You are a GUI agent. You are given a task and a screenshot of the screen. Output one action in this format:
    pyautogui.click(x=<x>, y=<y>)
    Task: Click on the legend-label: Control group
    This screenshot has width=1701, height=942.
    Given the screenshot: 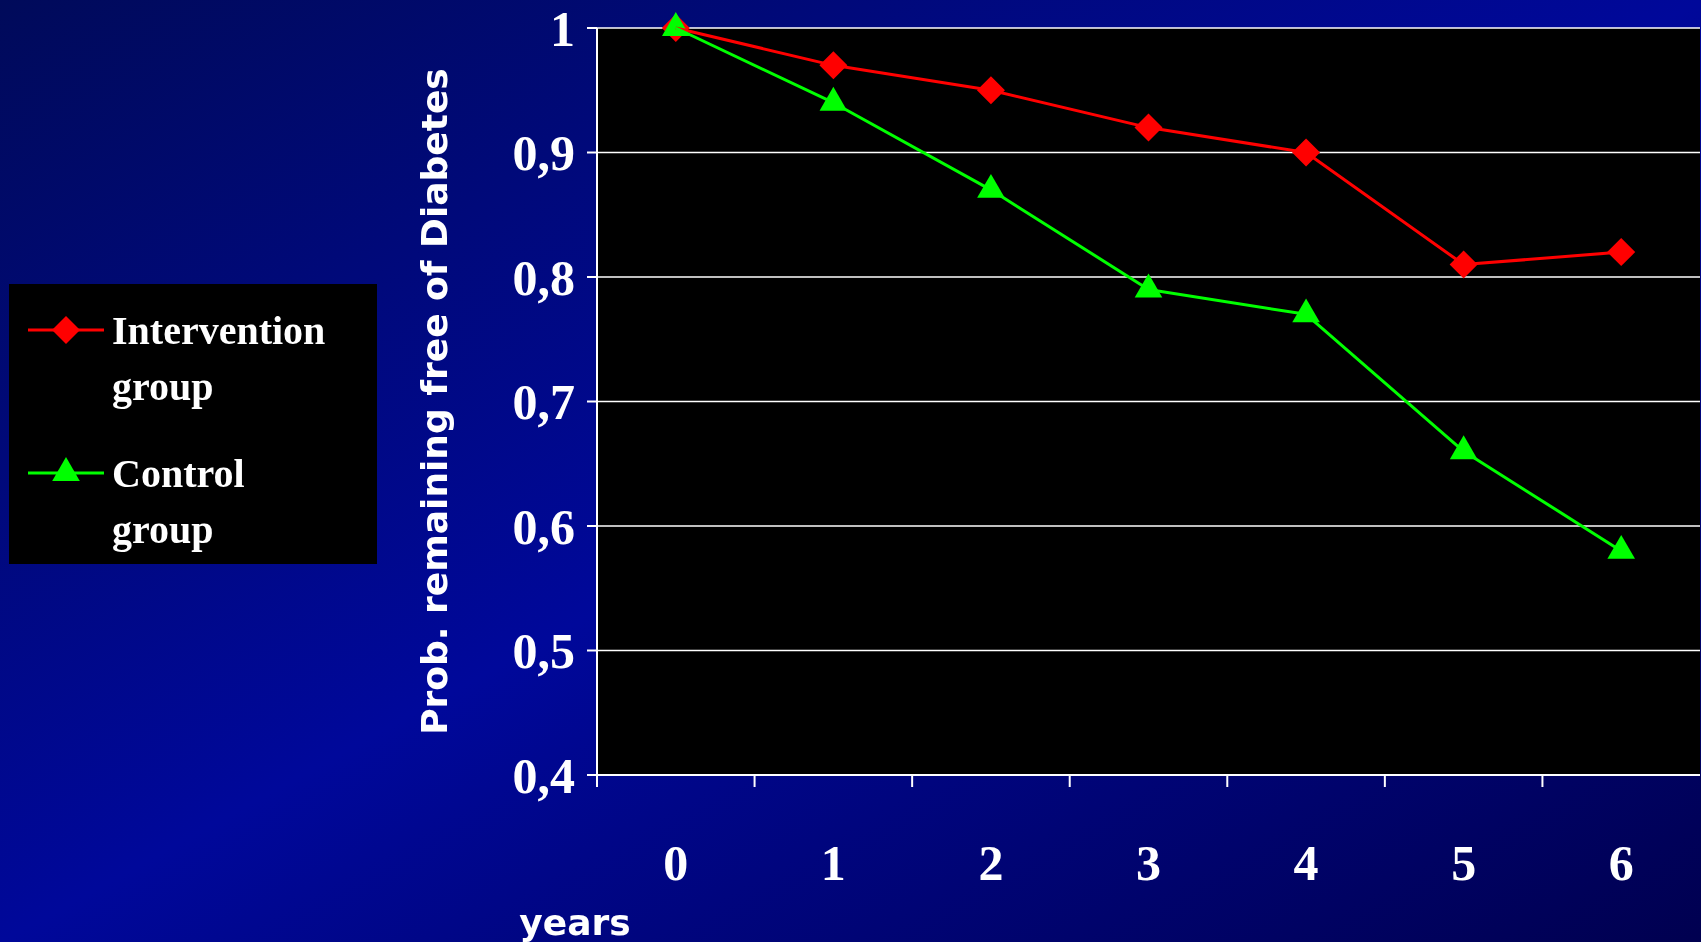 What is the action you would take?
    pyautogui.click(x=178, y=501)
    